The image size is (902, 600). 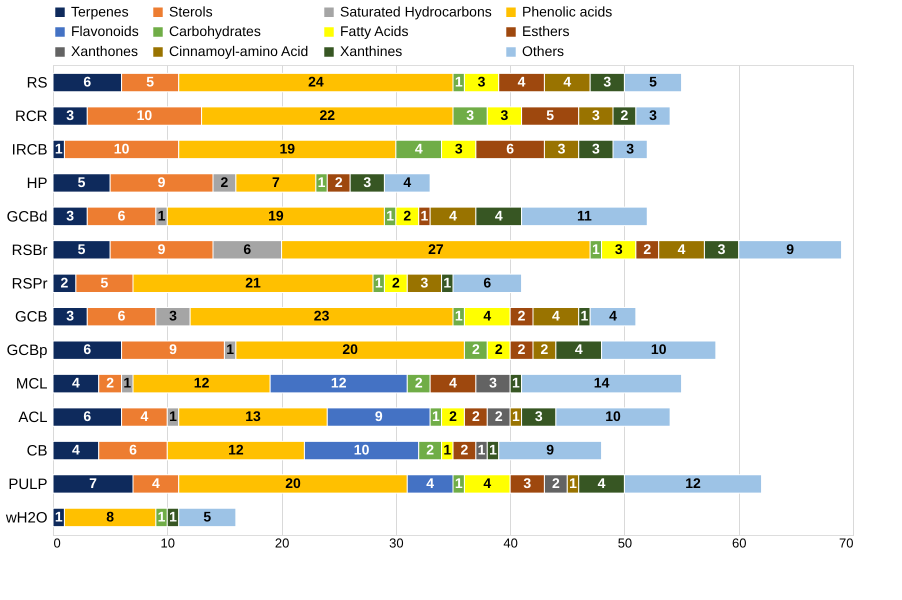 I want to click on y-tick-label: GCBd, so click(x=27, y=217).